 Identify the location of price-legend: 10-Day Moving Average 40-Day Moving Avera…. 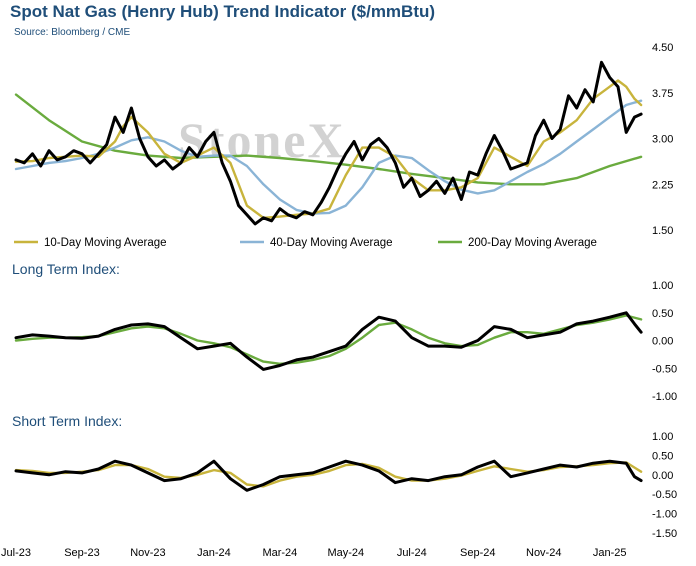
(305, 243).